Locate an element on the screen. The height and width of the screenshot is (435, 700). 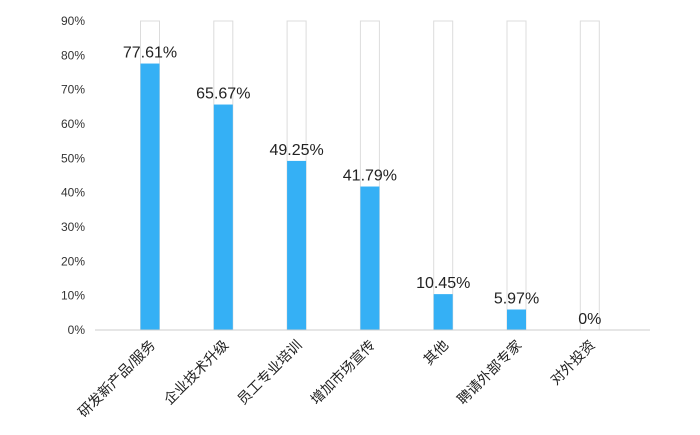
y-tick-label: 30% is located at coordinates (73, 227).